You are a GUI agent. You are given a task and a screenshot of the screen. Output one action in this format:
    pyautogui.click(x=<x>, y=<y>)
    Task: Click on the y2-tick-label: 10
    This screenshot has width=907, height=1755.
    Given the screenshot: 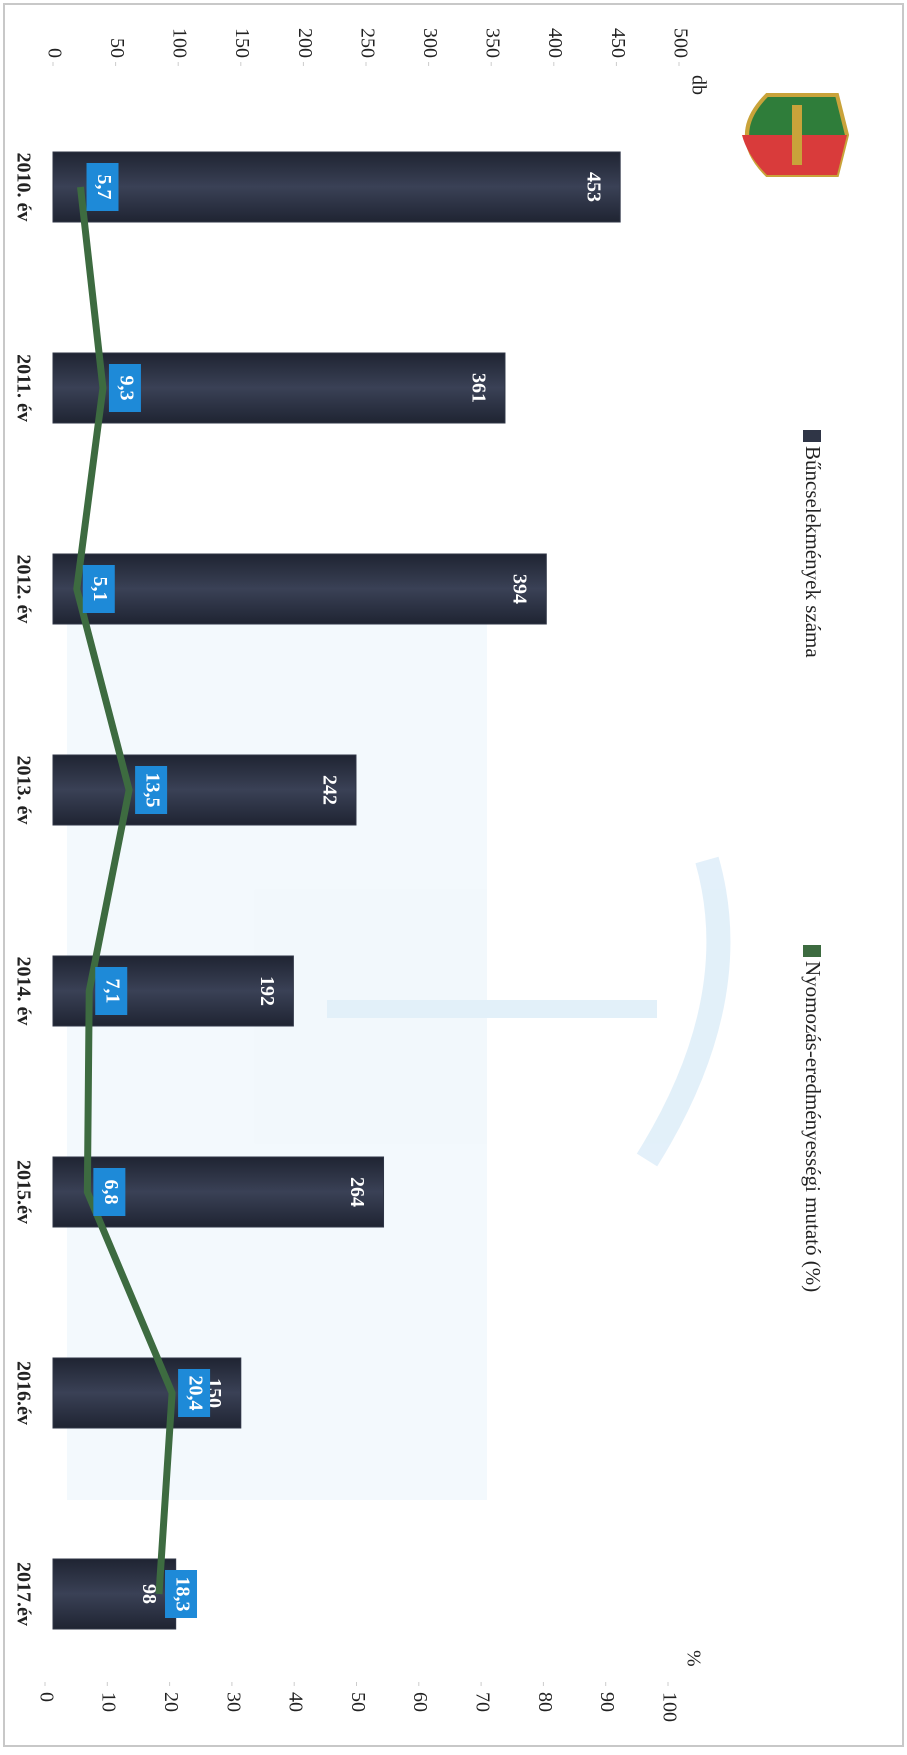 What is the action you would take?
    pyautogui.click(x=109, y=1702)
    